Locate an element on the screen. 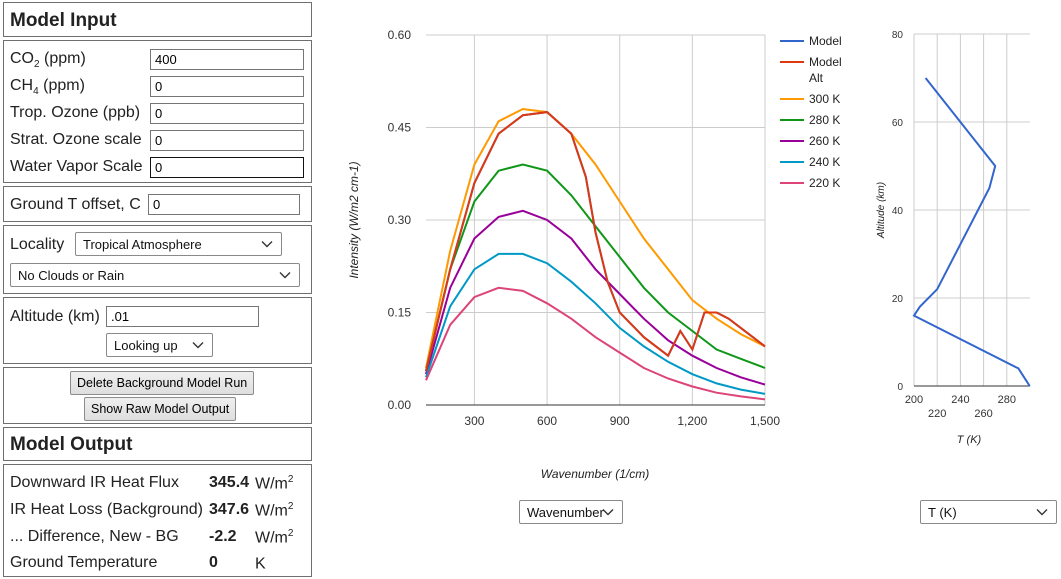  profile-x-tick-label: 240 is located at coordinates (960, 400).